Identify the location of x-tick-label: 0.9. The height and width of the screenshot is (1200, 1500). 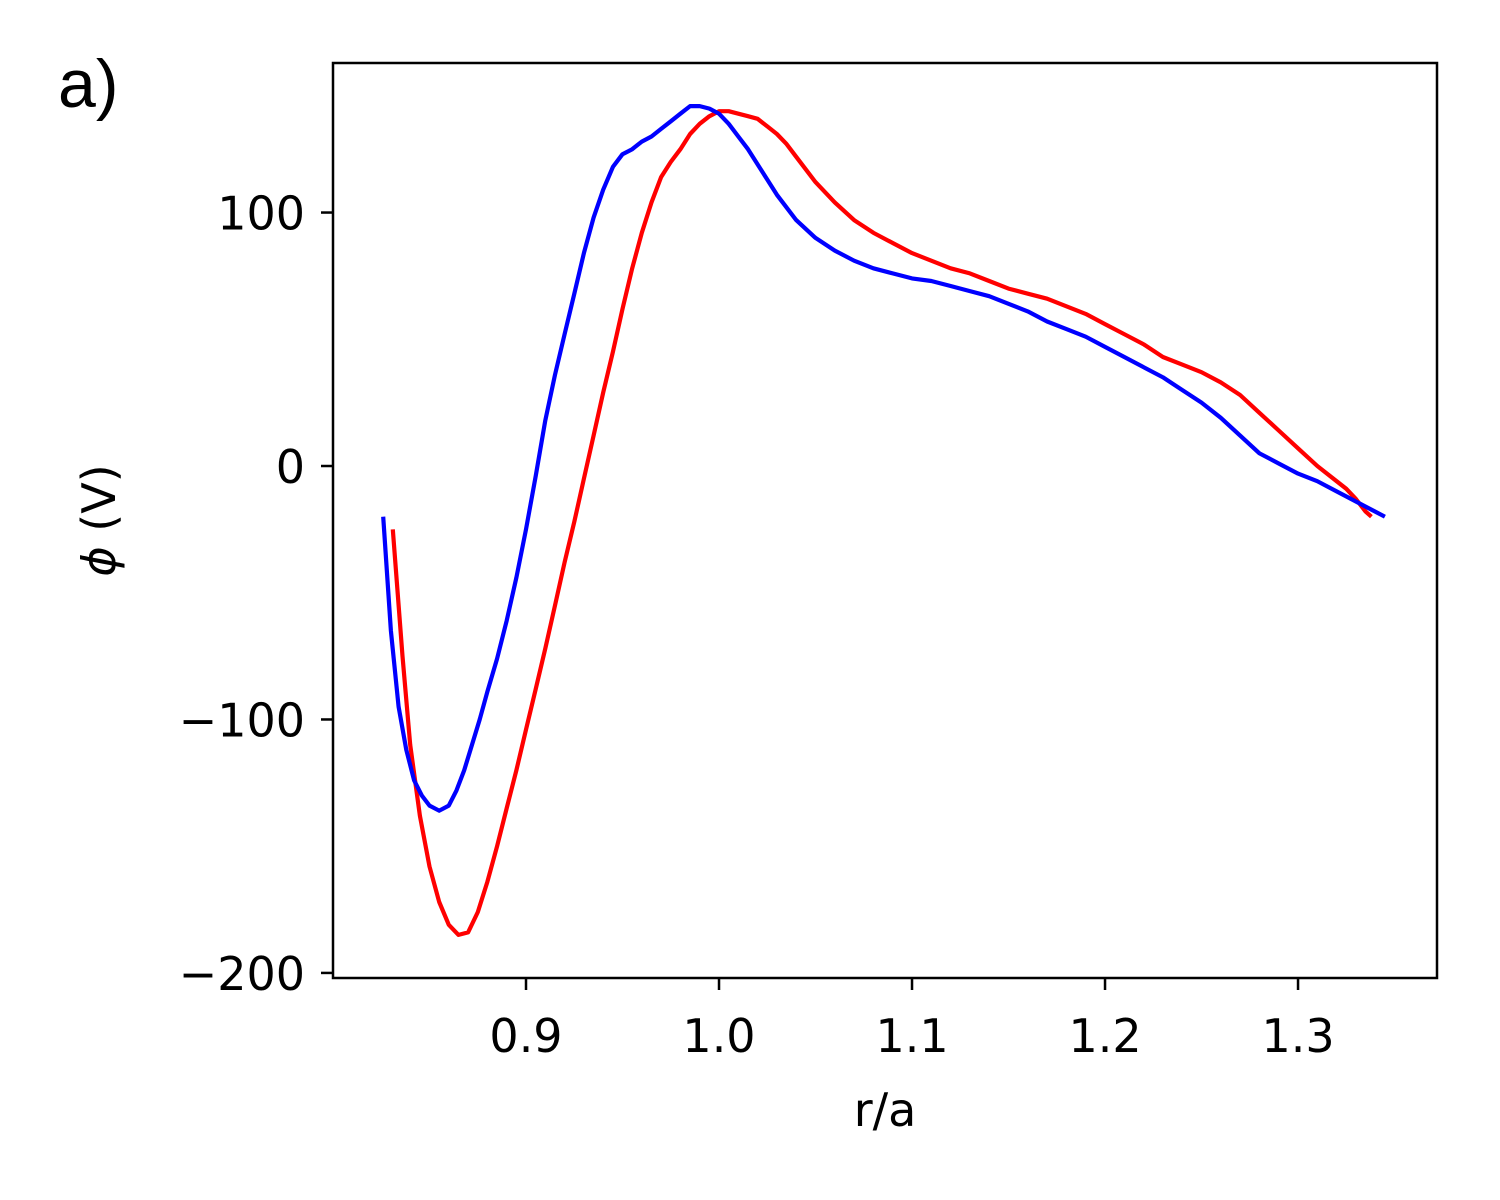
(525, 1036).